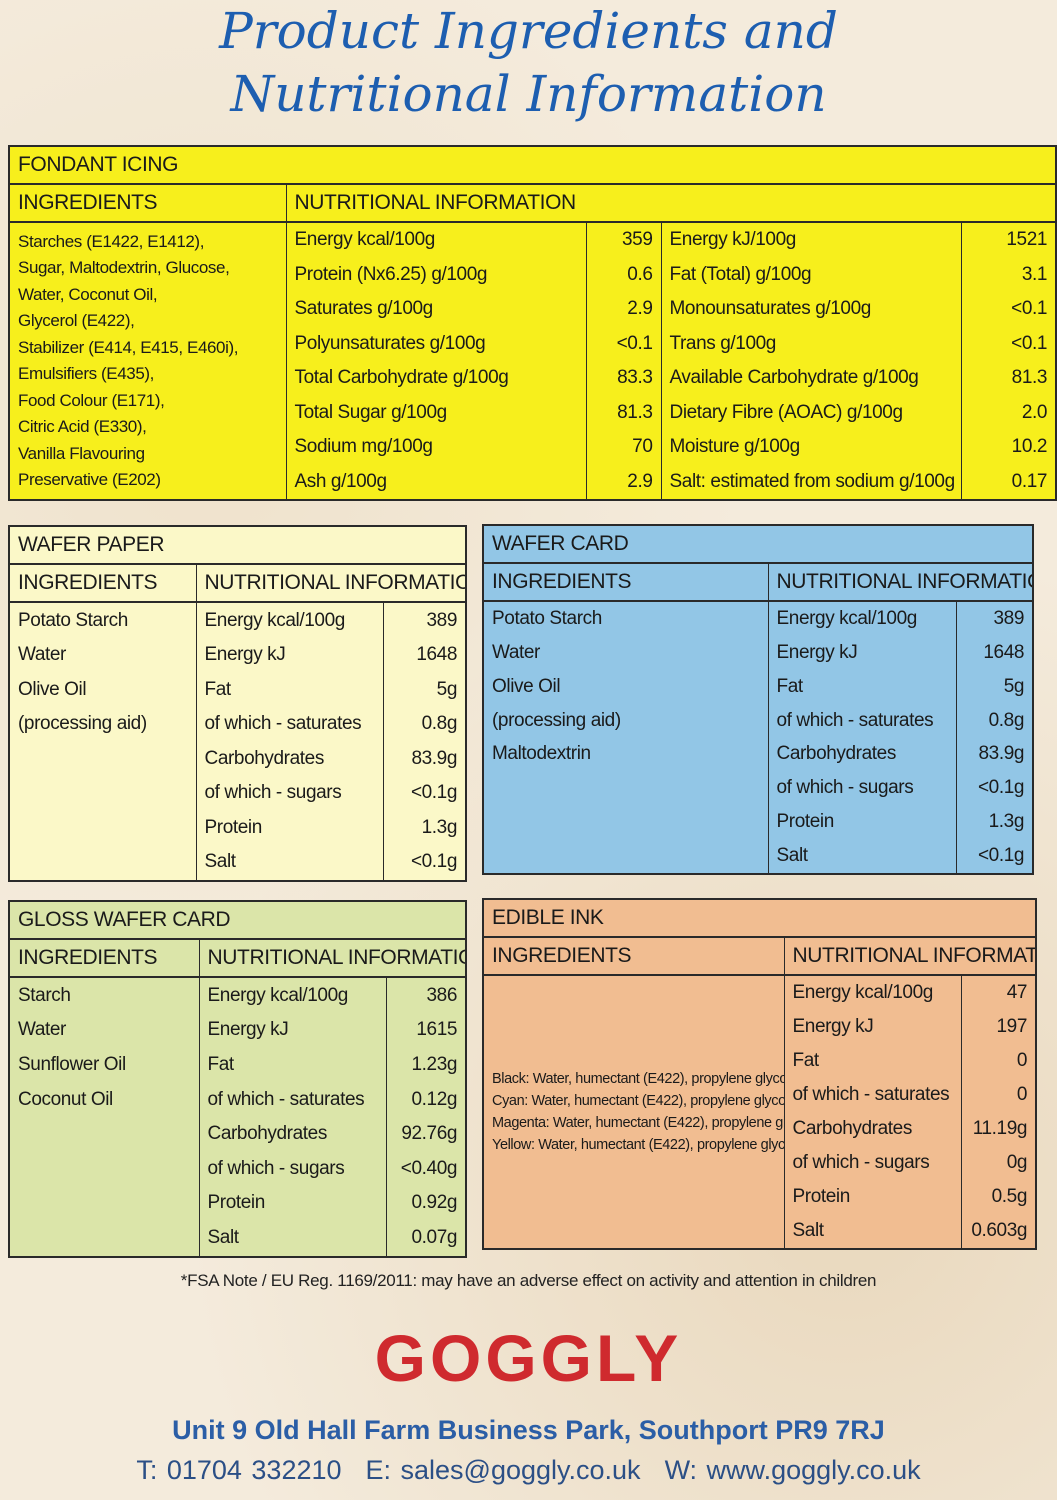  Describe the element at coordinates (624, 447) in the screenshot. I see `nutrient-value: 70` at that location.